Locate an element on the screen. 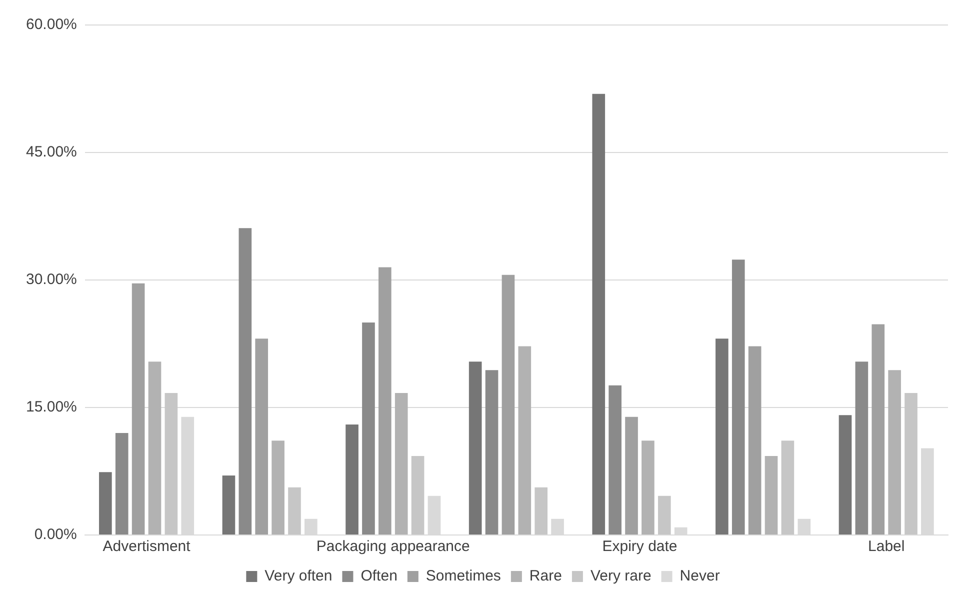 The height and width of the screenshot is (608, 977). y-tick-label: 15.00% is located at coordinates (51, 407).